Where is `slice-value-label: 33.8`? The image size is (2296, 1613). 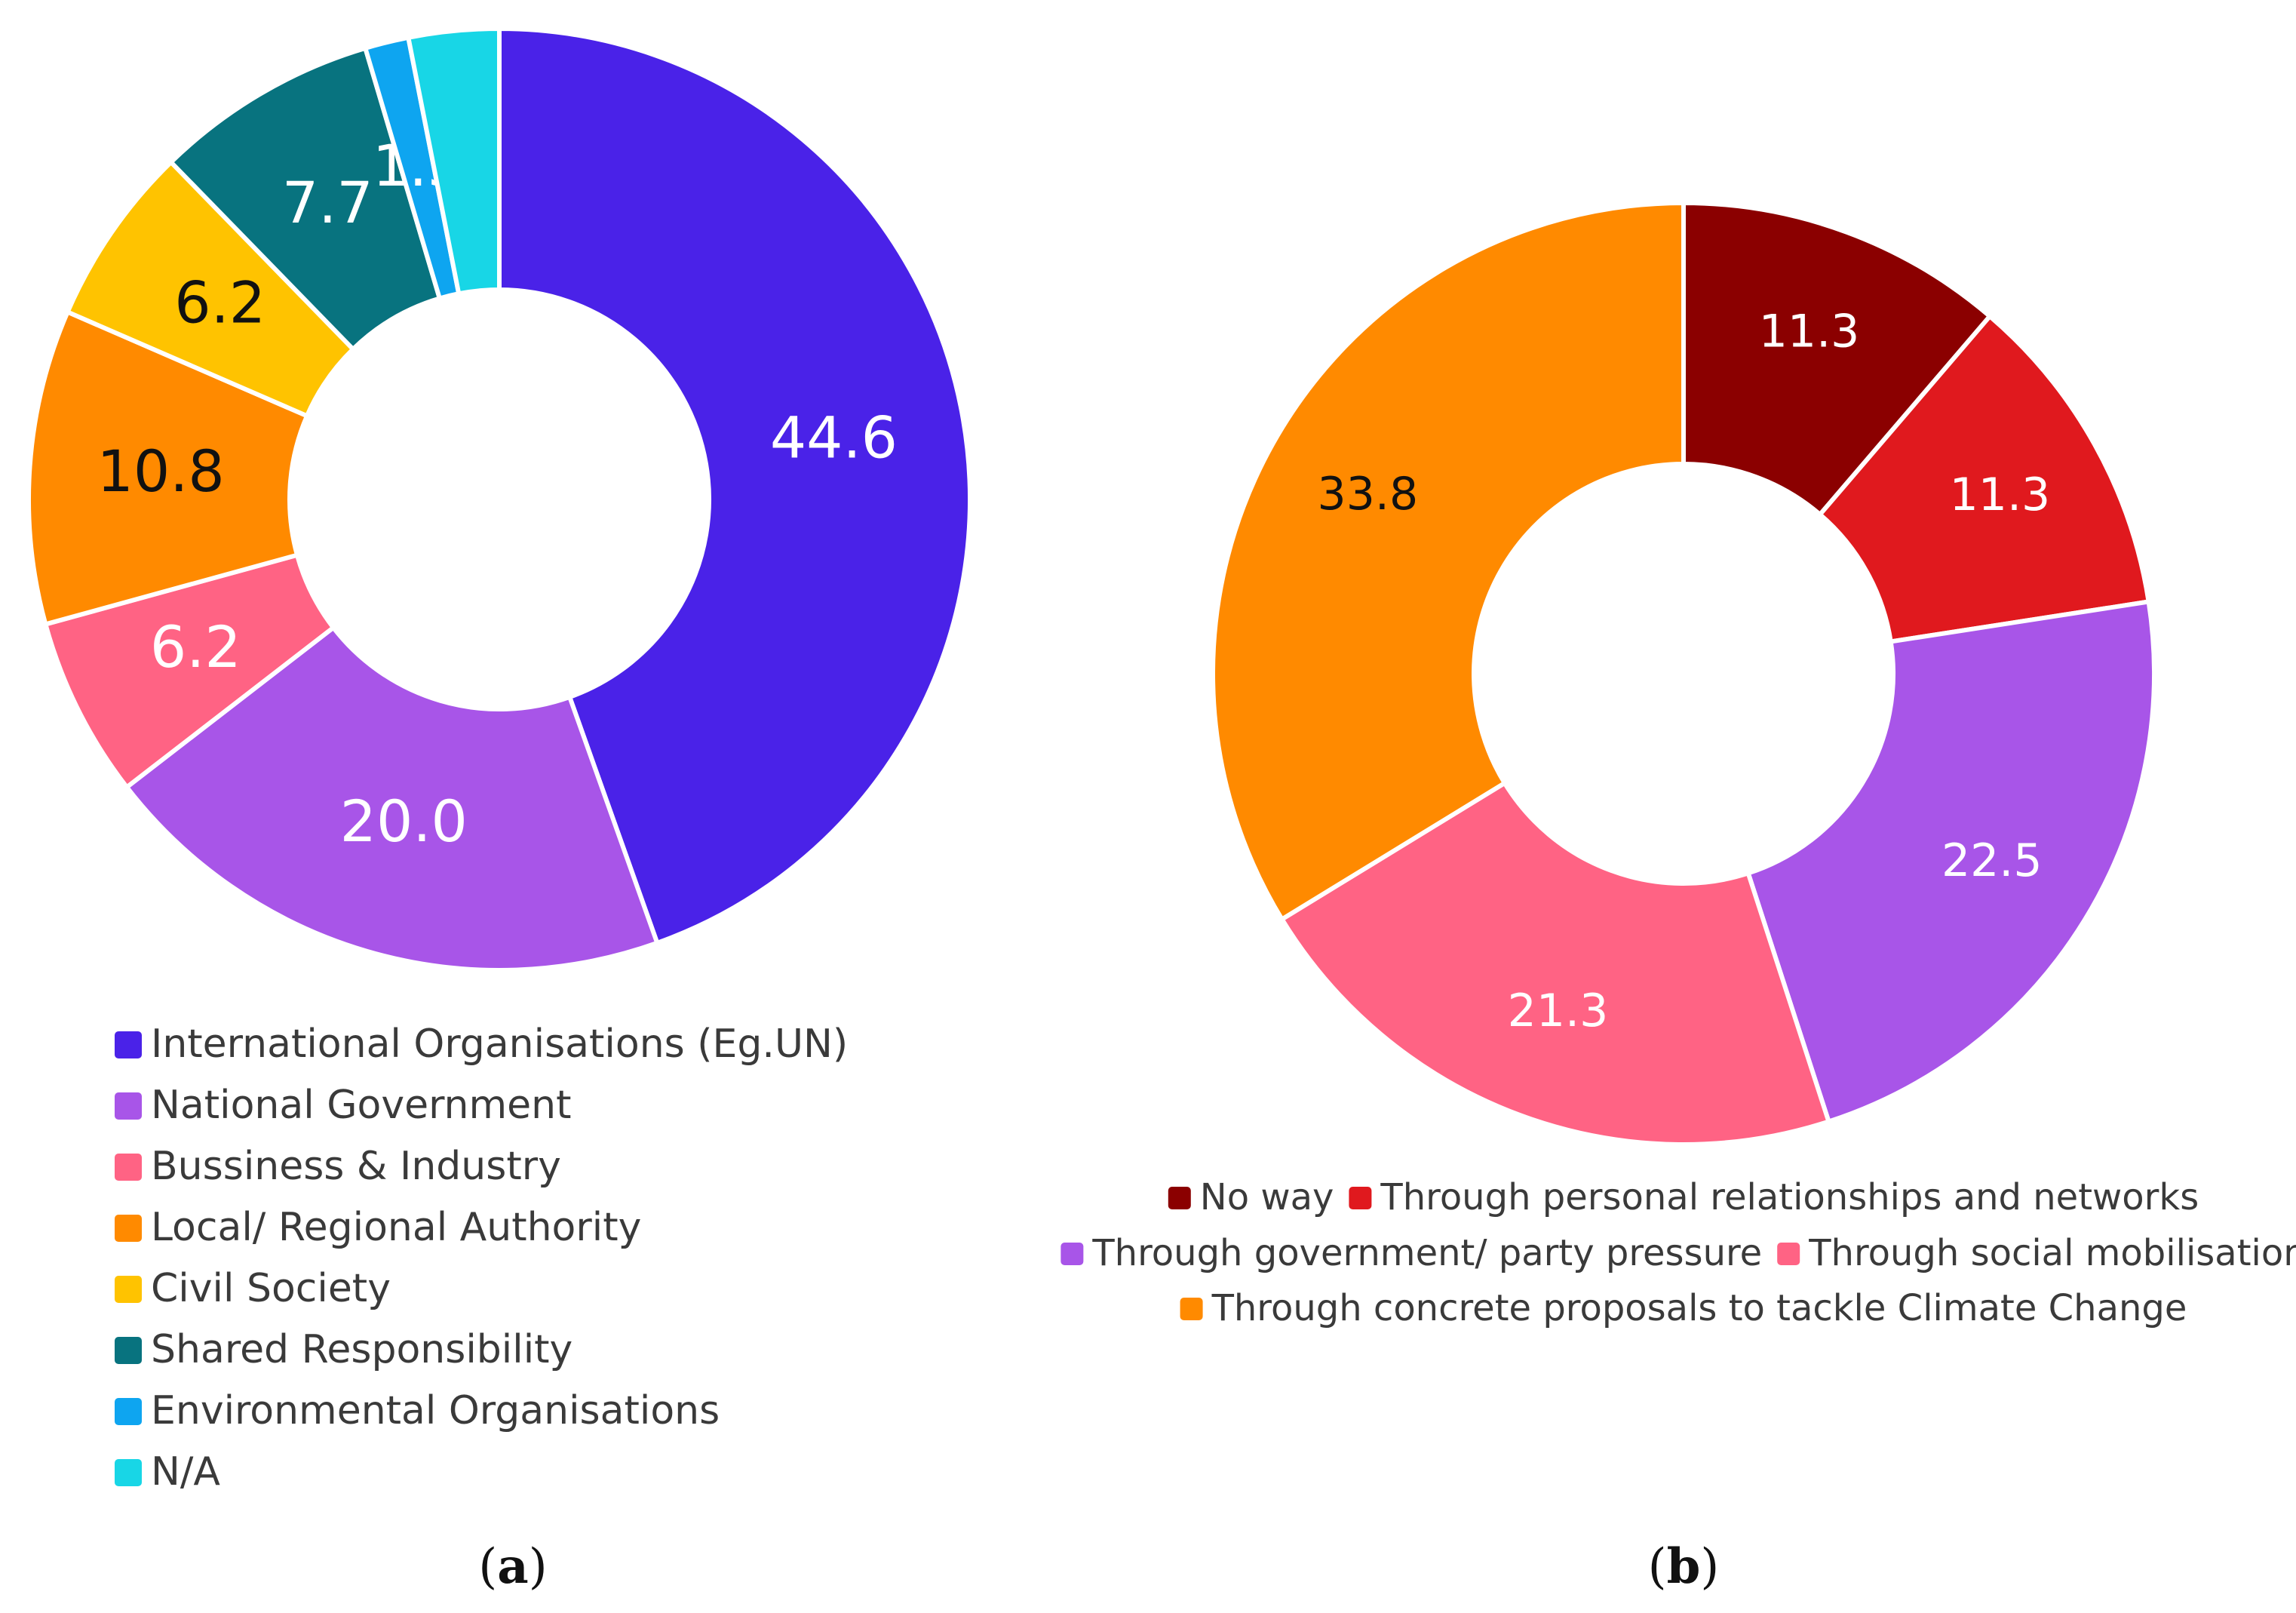
slice-value-label: 33.8 is located at coordinates (1369, 494).